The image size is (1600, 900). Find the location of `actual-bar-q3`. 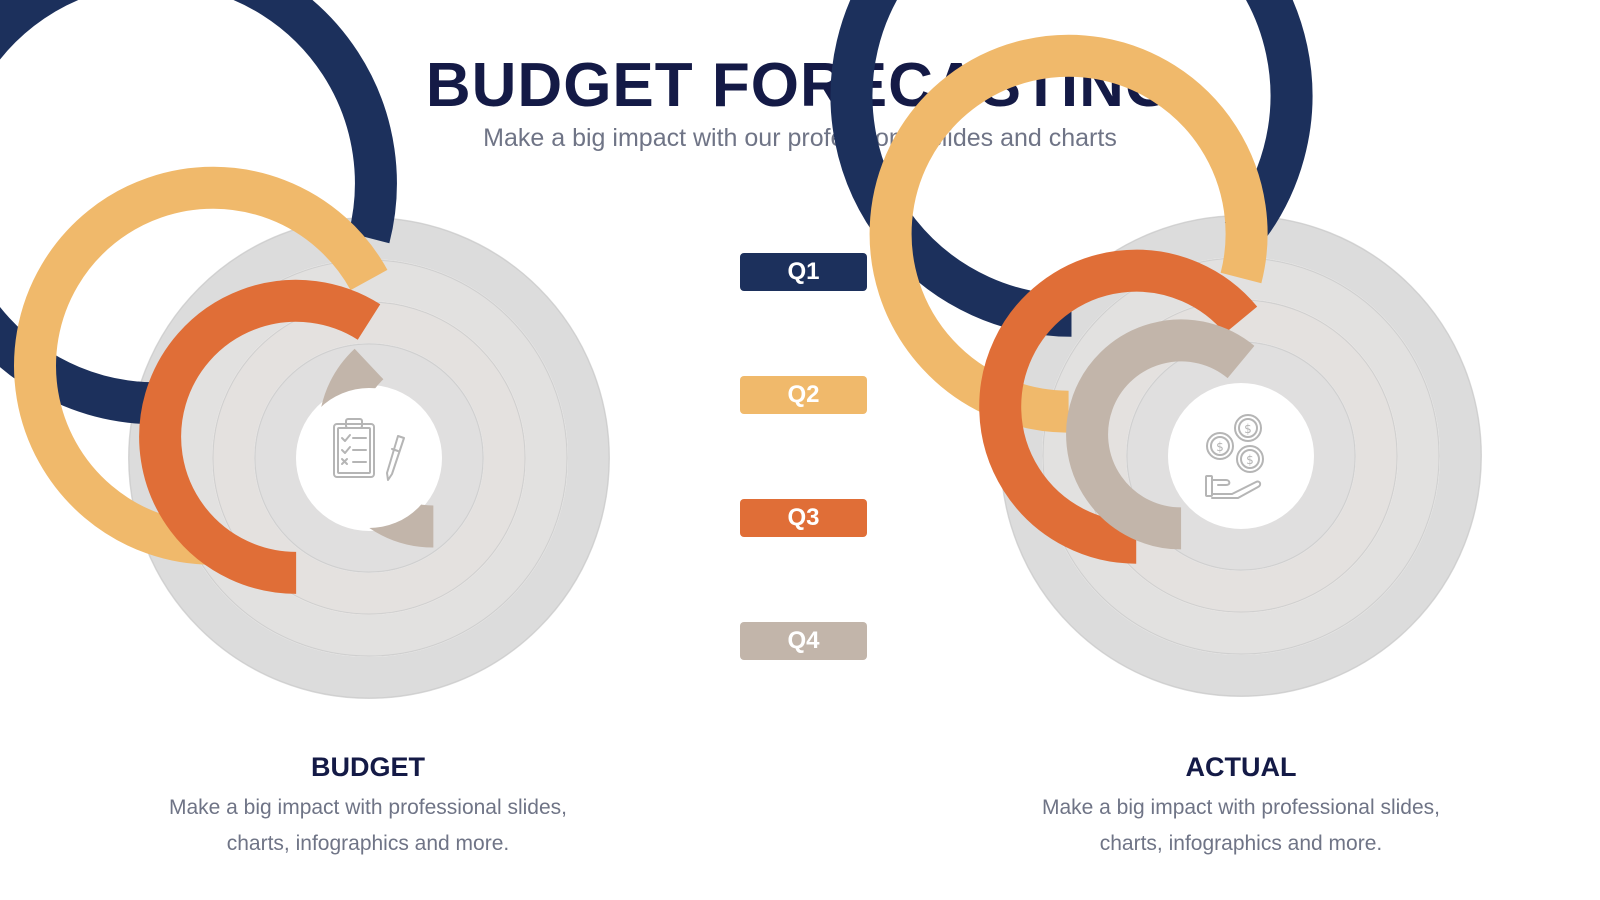

actual-bar-q3 is located at coordinates (1118, 406).